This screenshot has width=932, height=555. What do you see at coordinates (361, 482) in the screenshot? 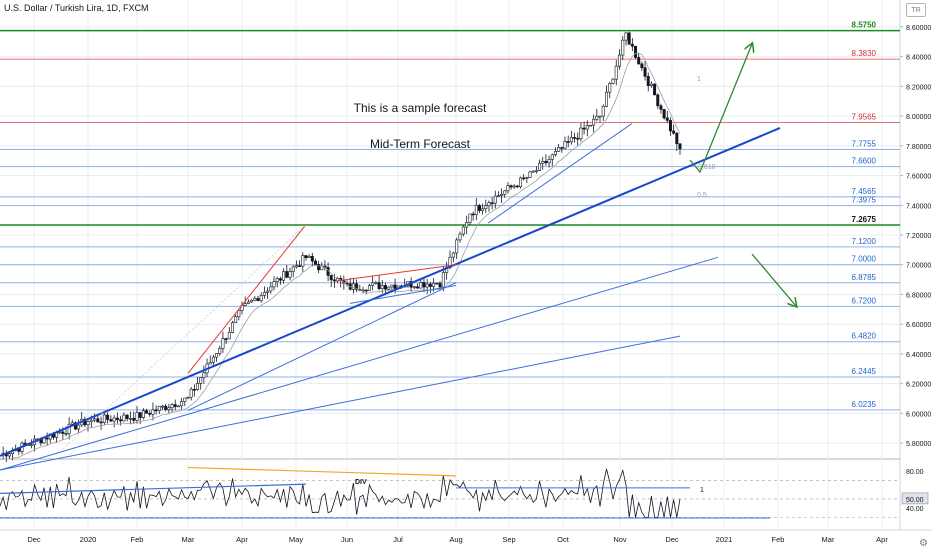
I see `divergence-label: DIV` at bounding box center [361, 482].